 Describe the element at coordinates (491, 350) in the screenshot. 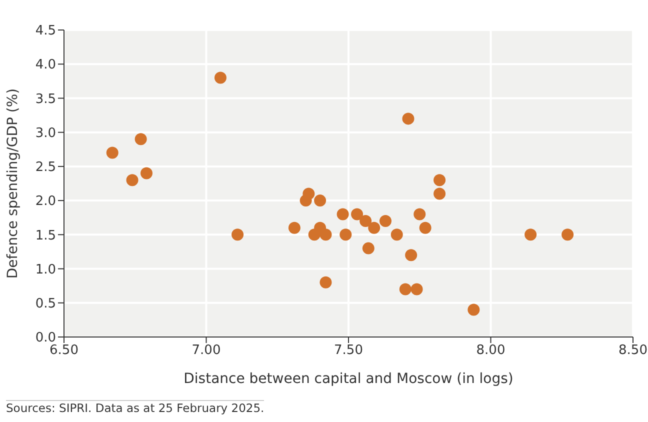

I see `x-tick-label: 8.00` at that location.